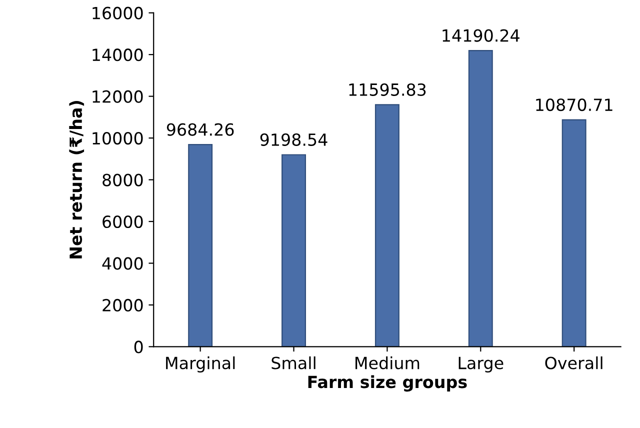  Describe the element at coordinates (294, 139) in the screenshot. I see `data-label: 9198.54` at that location.